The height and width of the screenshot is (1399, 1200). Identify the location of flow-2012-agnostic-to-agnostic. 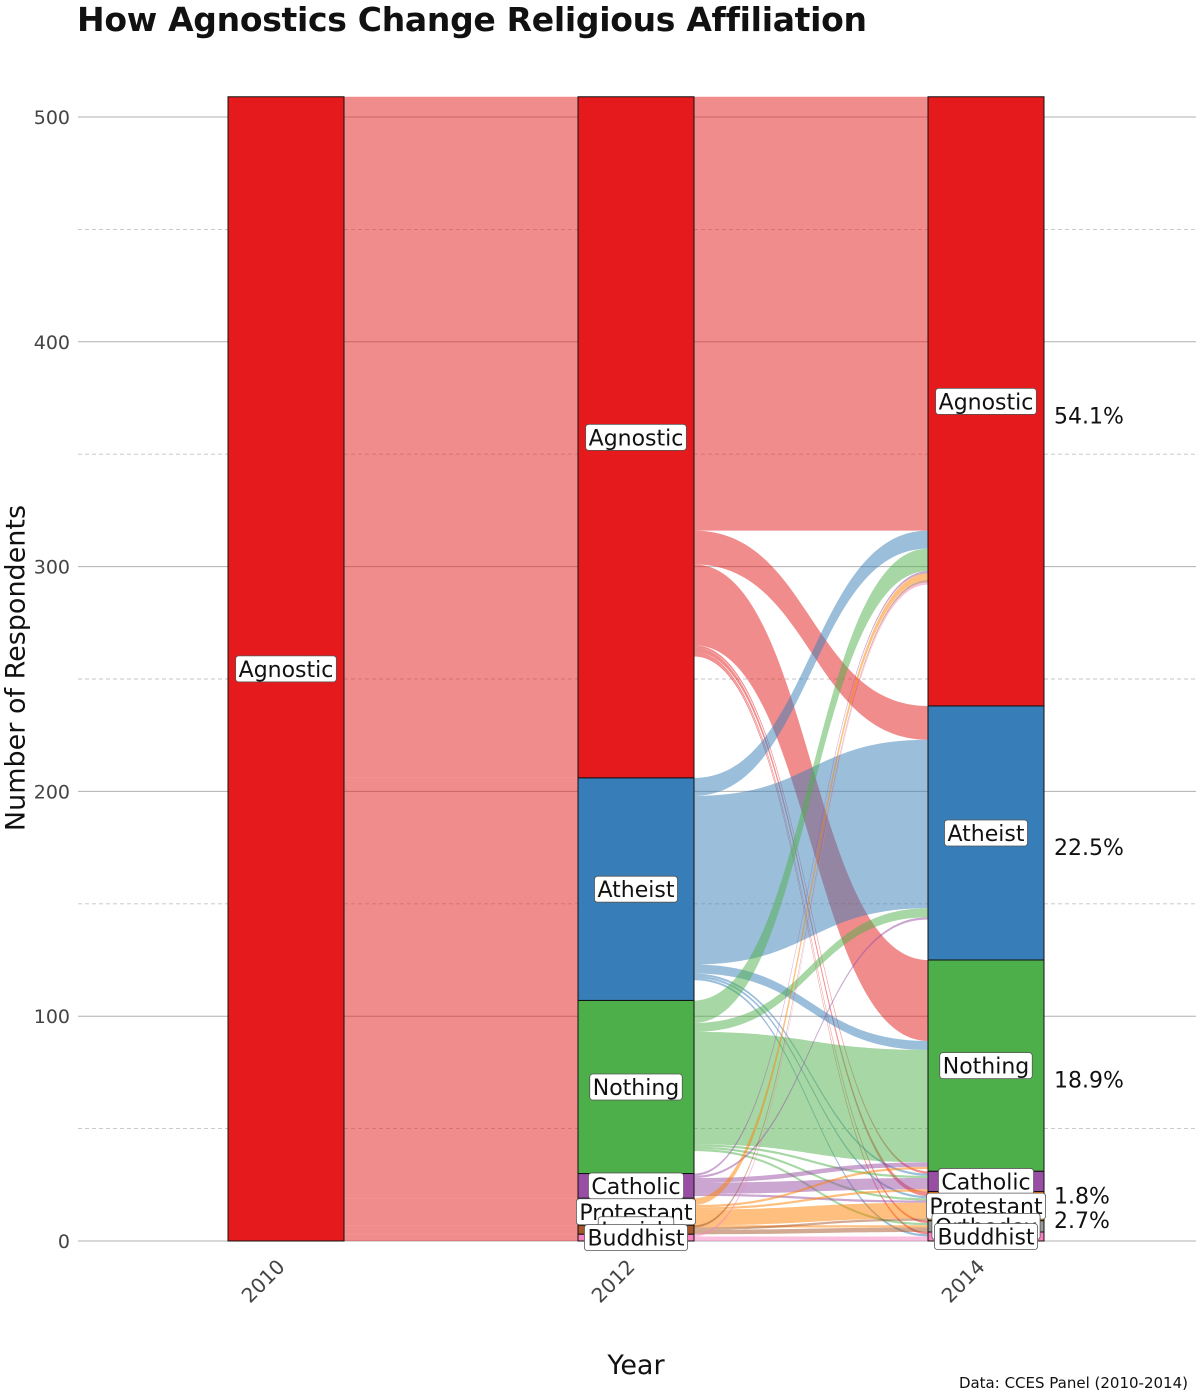
(811, 313).